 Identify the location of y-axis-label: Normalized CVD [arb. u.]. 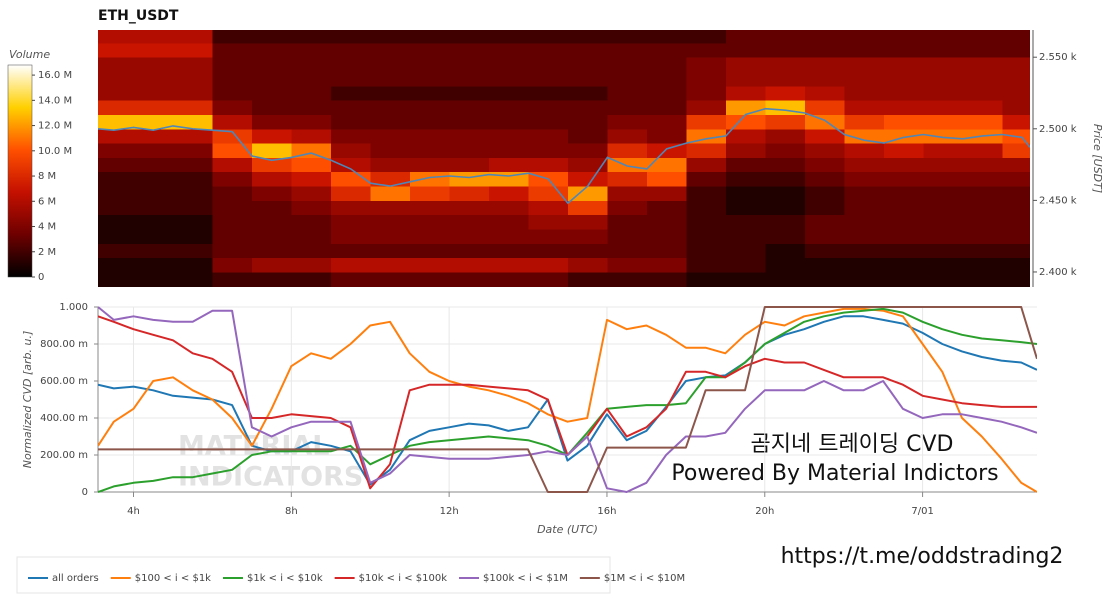
(27, 400).